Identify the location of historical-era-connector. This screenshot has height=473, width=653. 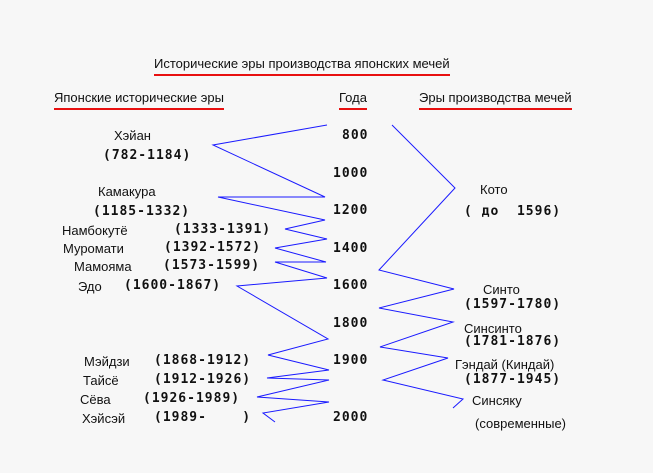
(270, 273).